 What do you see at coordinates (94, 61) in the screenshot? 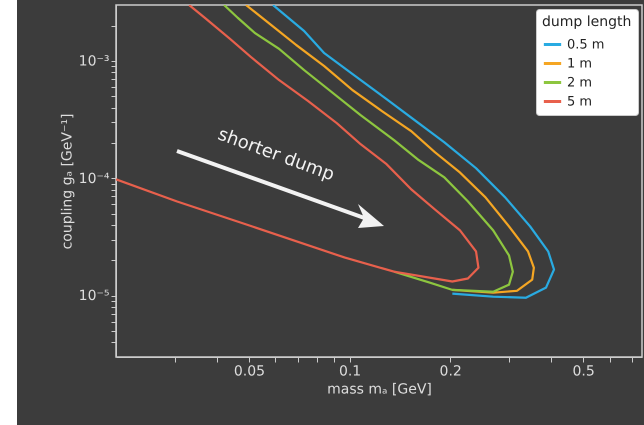
I see `y-tick-label: 10⁻³` at bounding box center [94, 61].